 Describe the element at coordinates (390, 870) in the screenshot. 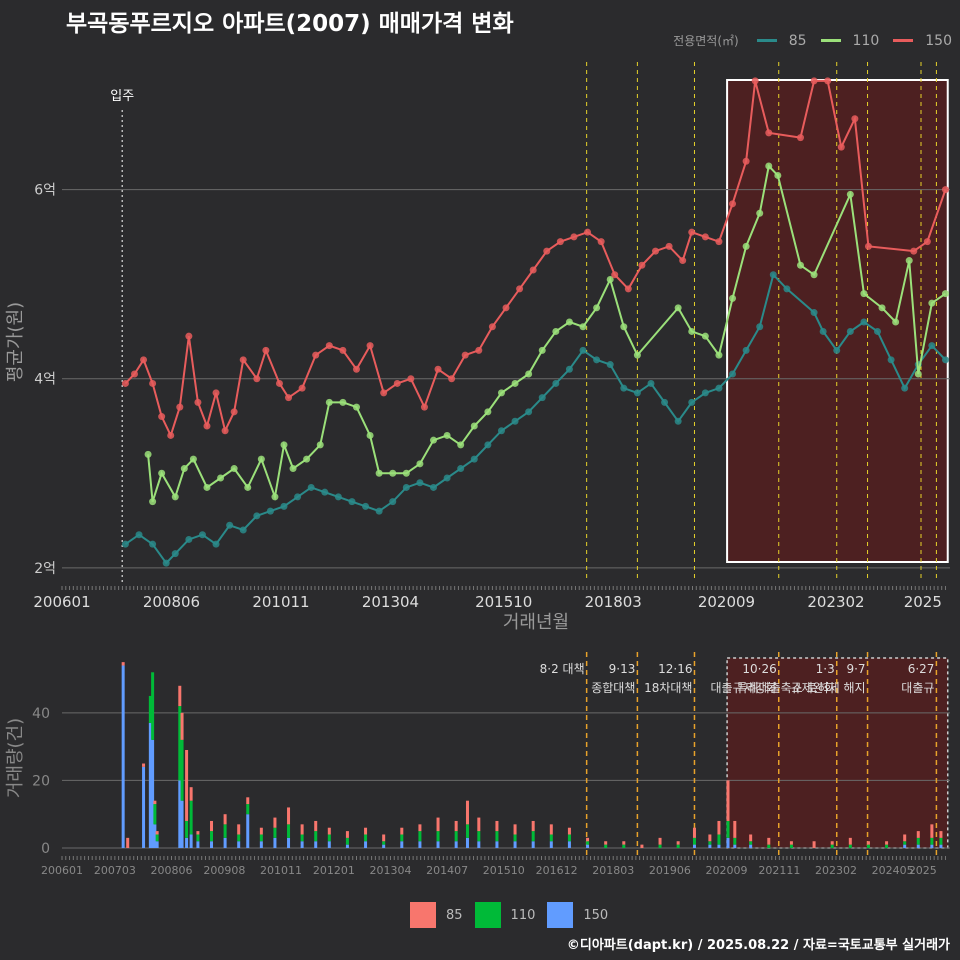

I see `bar-x-tick-label: 201304` at that location.